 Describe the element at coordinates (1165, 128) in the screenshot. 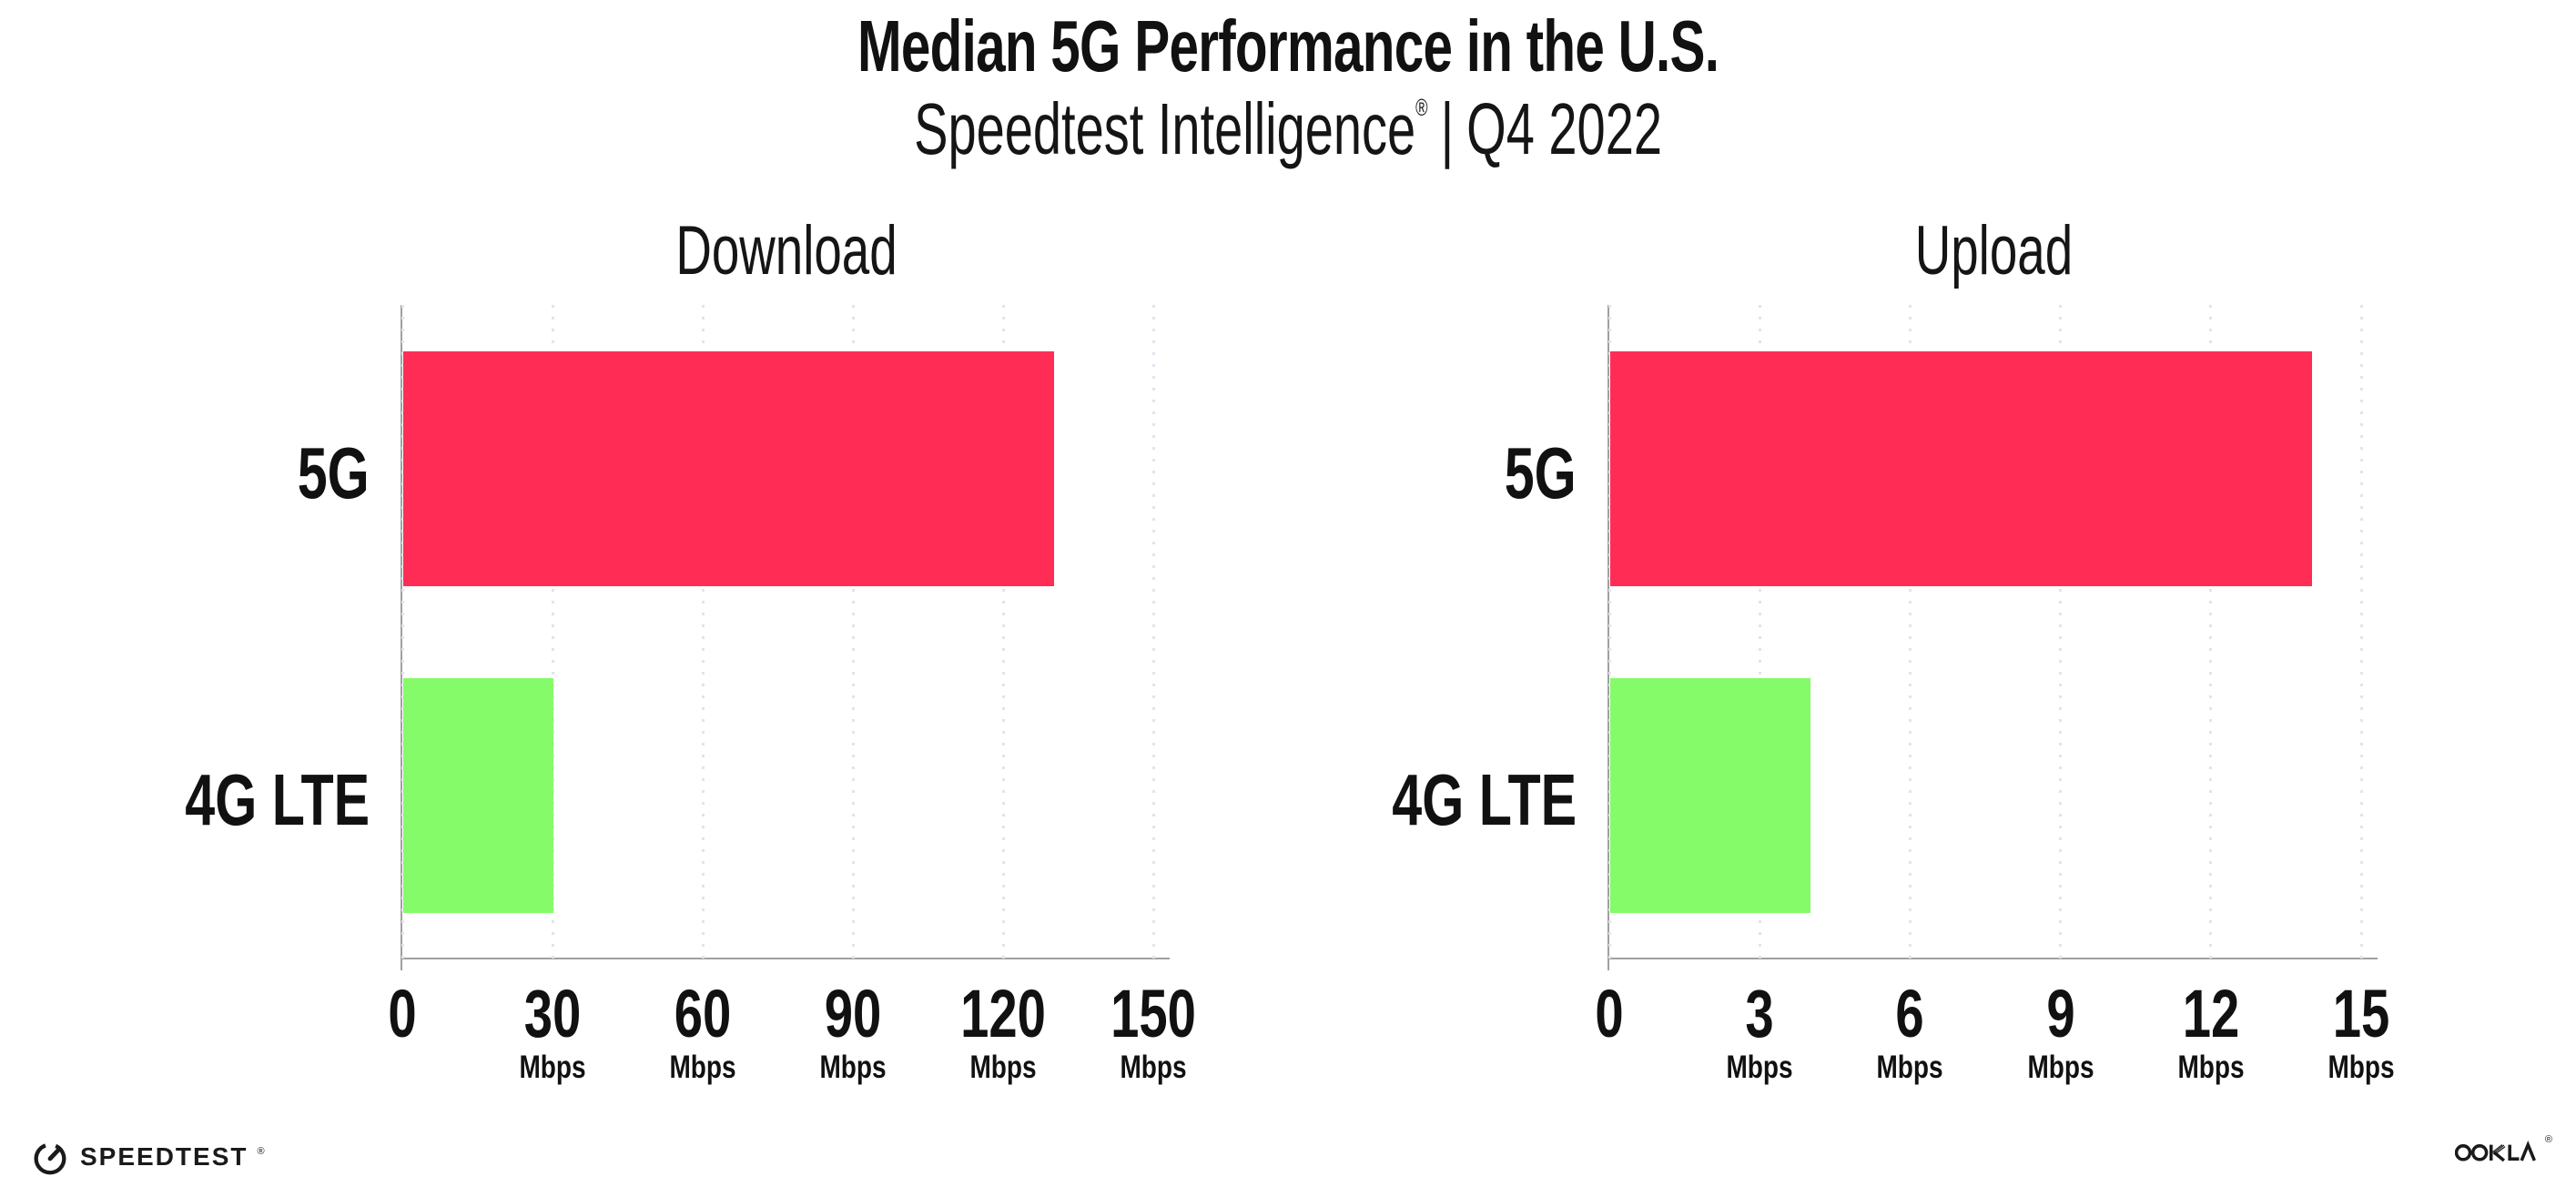

I see `subtitle-brand: Speedtest Intelligence` at that location.